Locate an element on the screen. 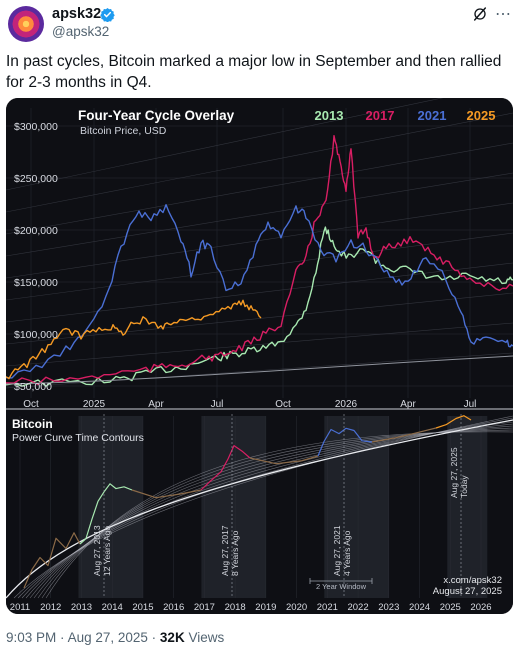 The image size is (519, 653). grok-icon is located at coordinates (480, 14).